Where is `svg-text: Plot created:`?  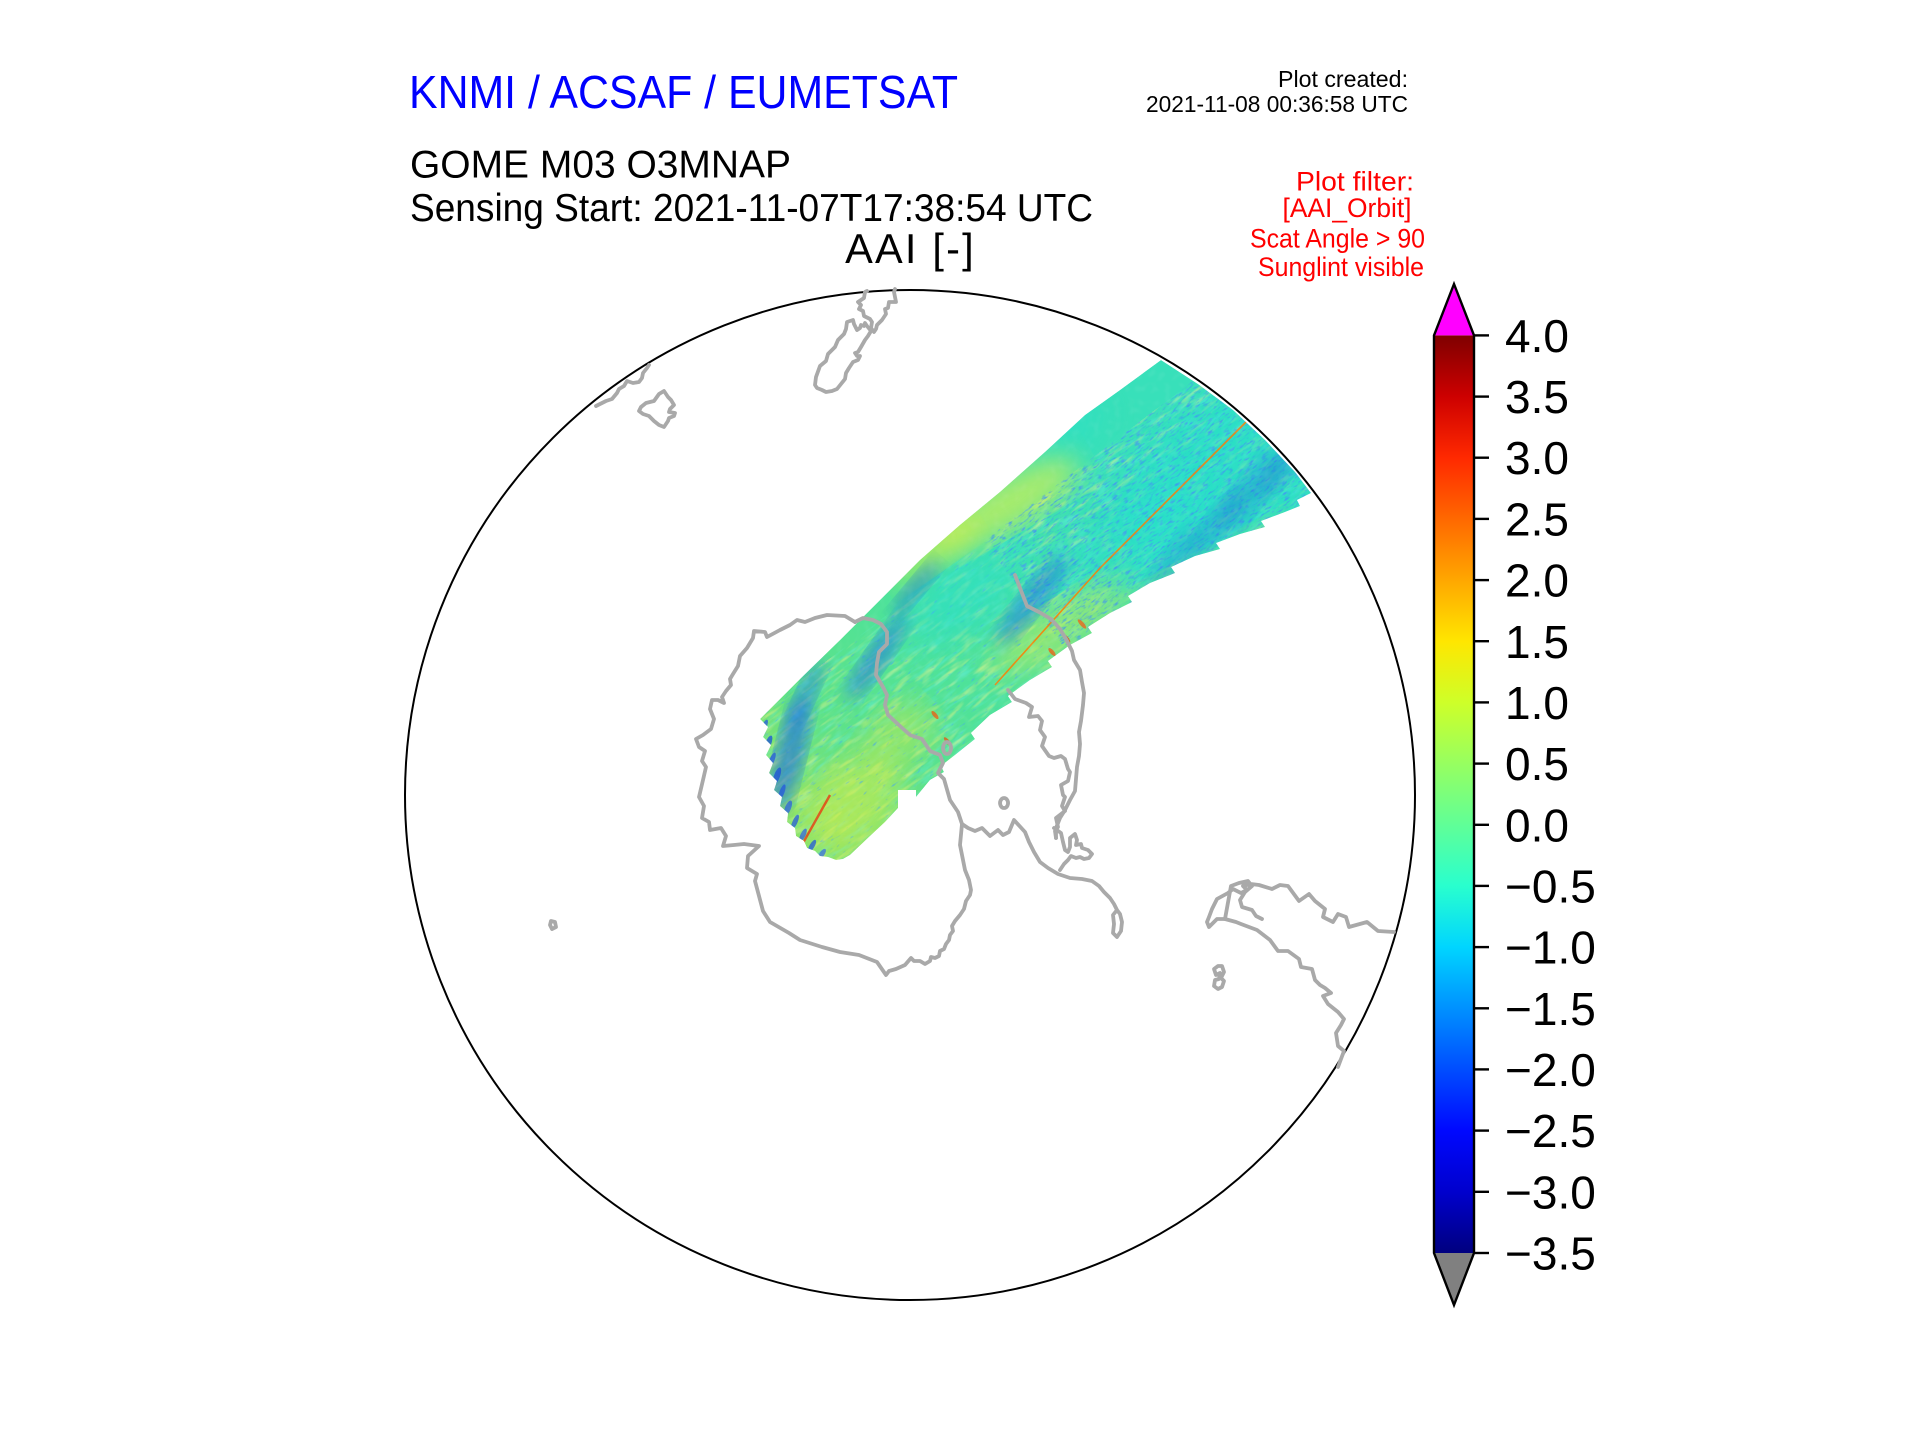
svg-text: Plot created: is located at coordinates (1343, 79).